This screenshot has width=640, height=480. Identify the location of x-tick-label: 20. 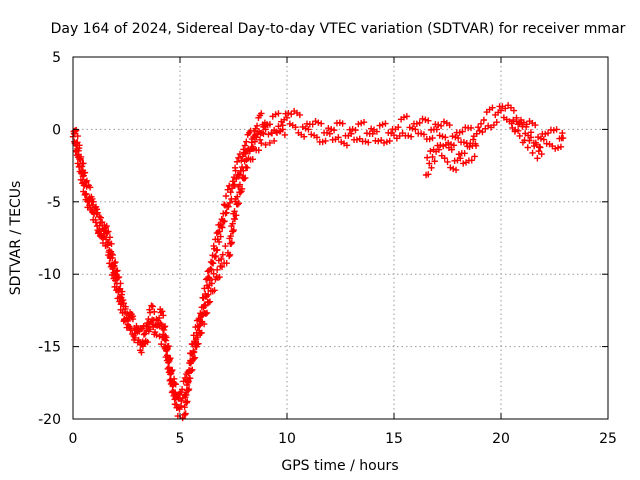
(501, 439).